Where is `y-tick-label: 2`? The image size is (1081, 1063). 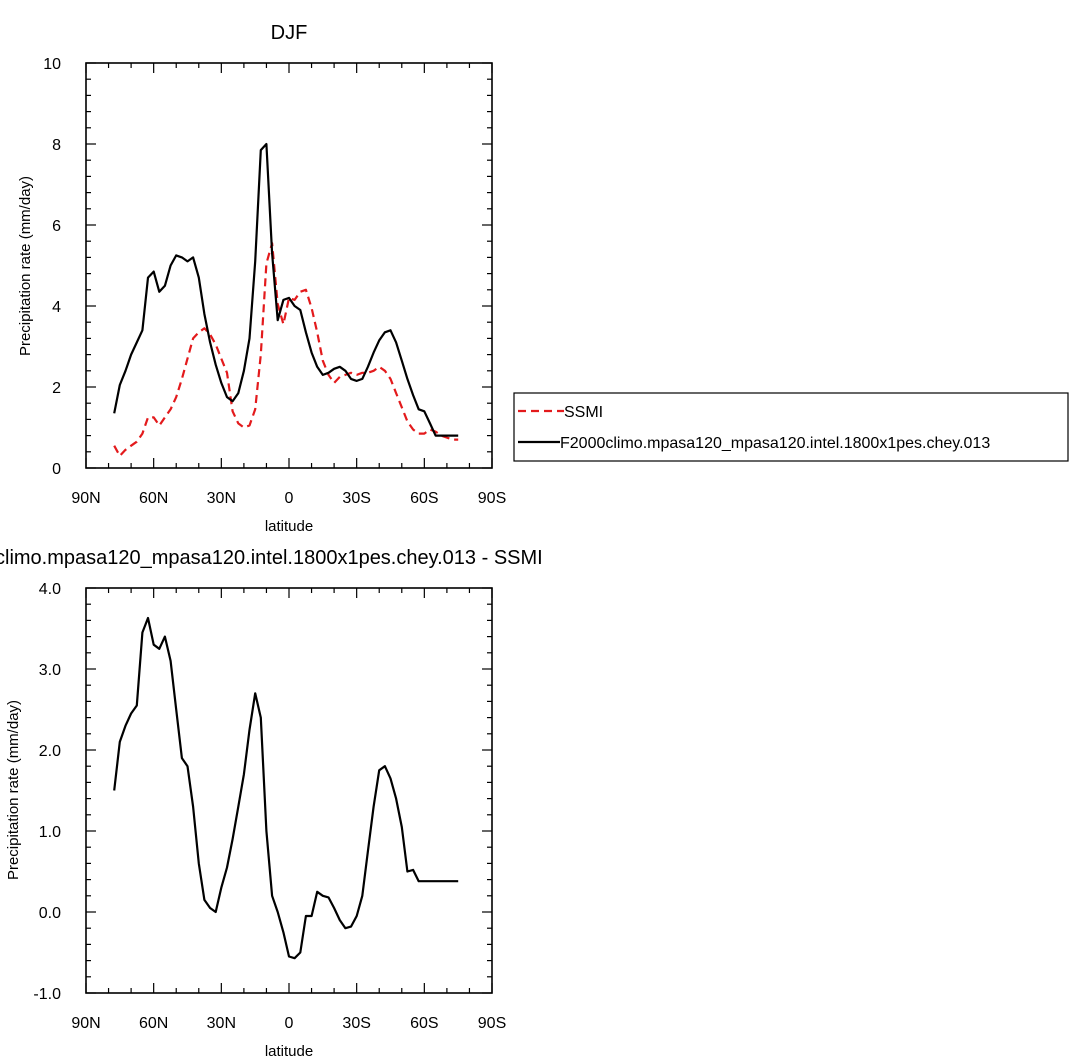 y-tick-label: 2 is located at coordinates (56, 388).